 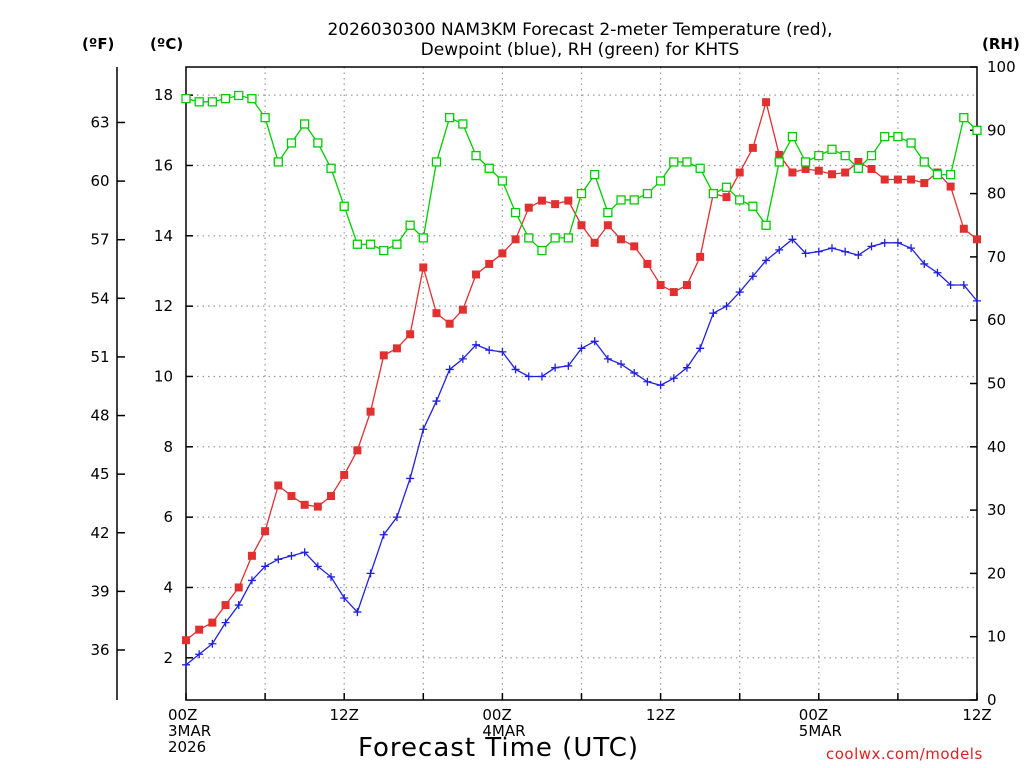 What do you see at coordinates (99, 181) in the screenshot?
I see `fahrenheit-tick-label: 60` at bounding box center [99, 181].